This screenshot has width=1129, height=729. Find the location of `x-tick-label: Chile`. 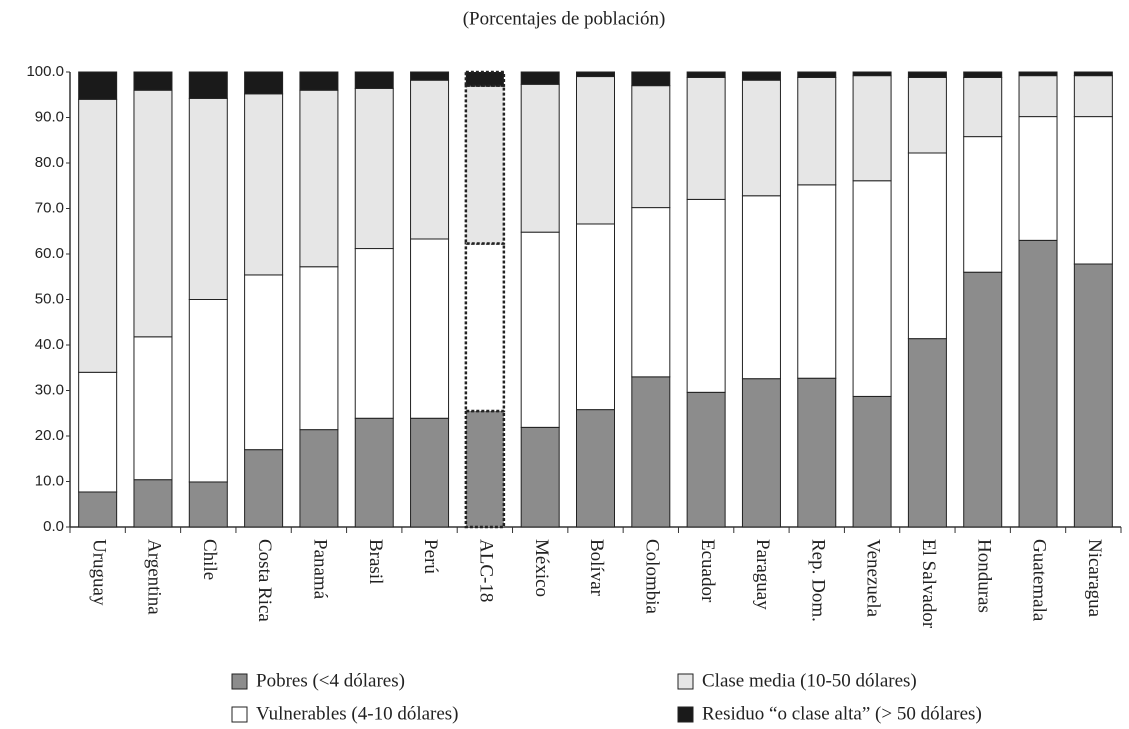

x-tick-label: Chile is located at coordinates (209, 559).